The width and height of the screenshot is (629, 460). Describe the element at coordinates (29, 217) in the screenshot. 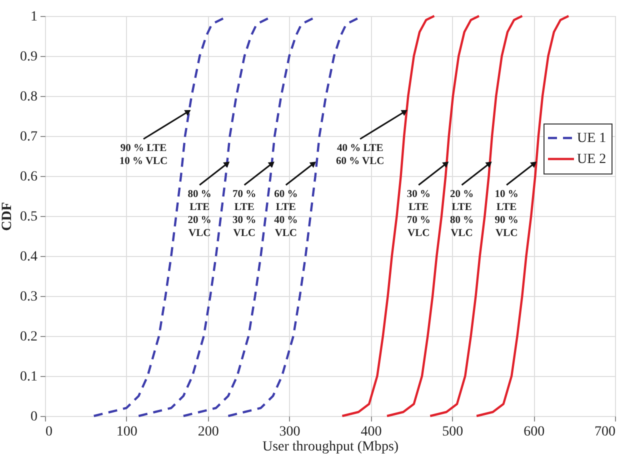

I see `y-tick-label: 0.5` at that location.